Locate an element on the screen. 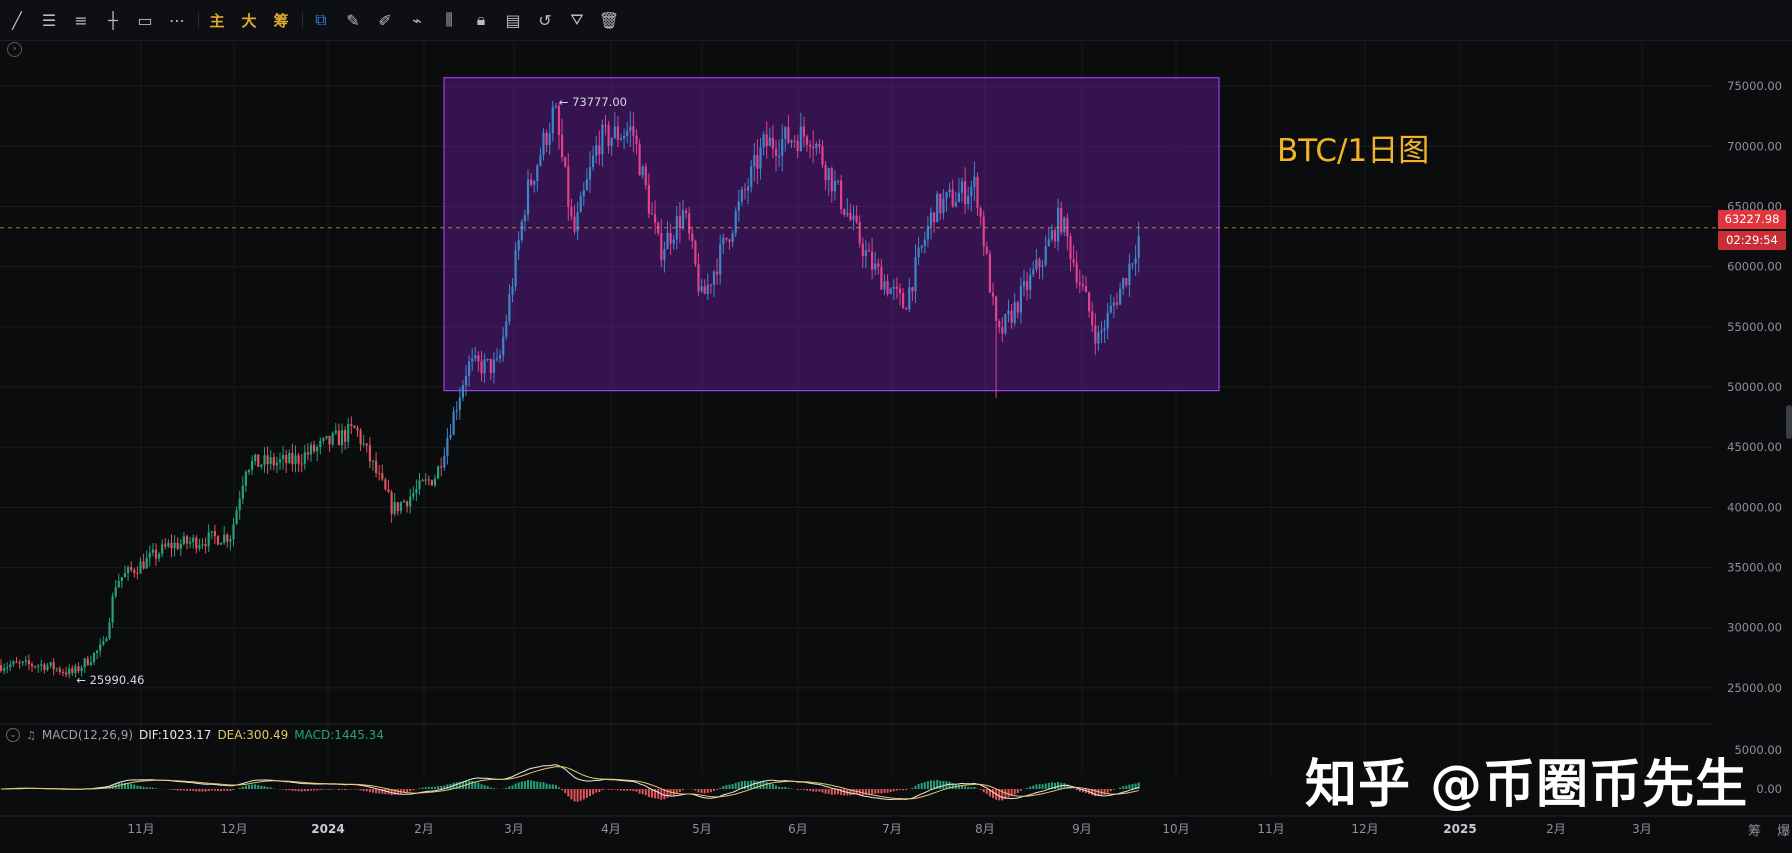 This screenshot has height=853, width=1792. countdown-tag: 02:29:54 is located at coordinates (1752, 240).